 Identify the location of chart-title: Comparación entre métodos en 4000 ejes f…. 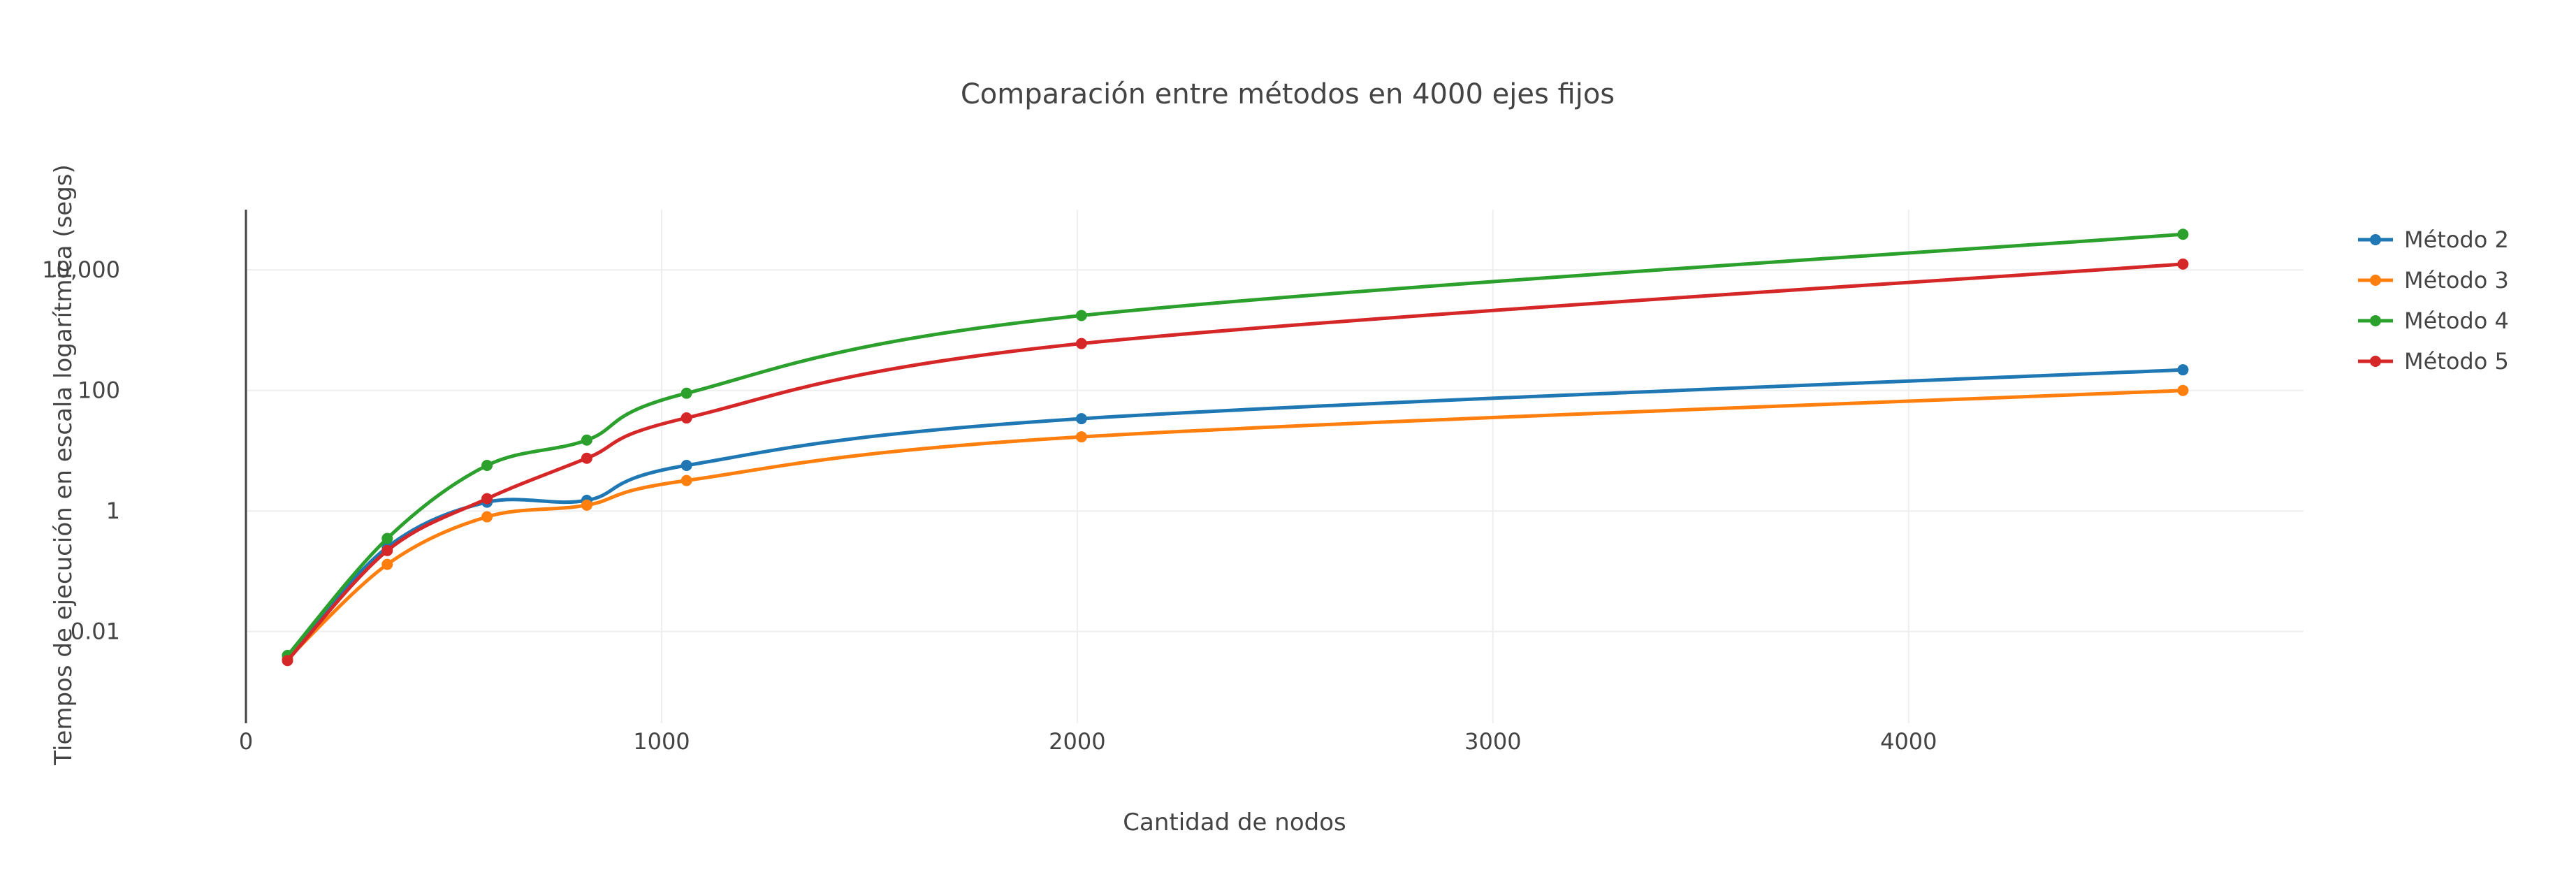
(1288, 94).